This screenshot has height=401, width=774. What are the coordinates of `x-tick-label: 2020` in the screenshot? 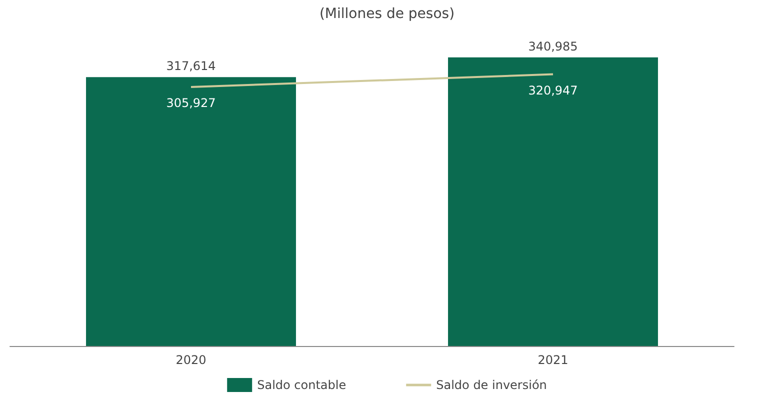 It's located at (191, 360).